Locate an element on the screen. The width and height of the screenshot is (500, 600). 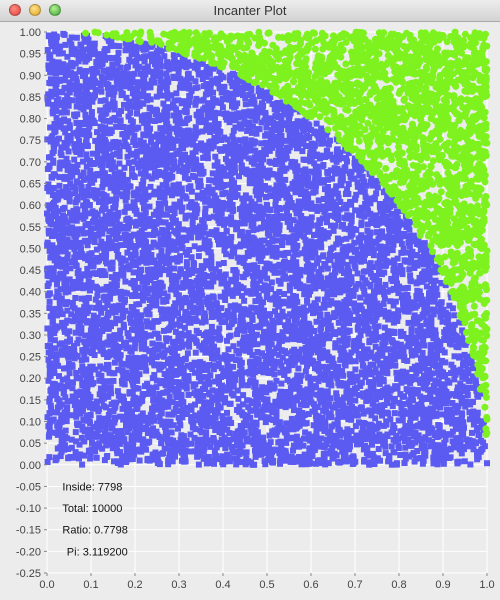
title-bar: Incanter Plot is located at coordinates (250, 11).